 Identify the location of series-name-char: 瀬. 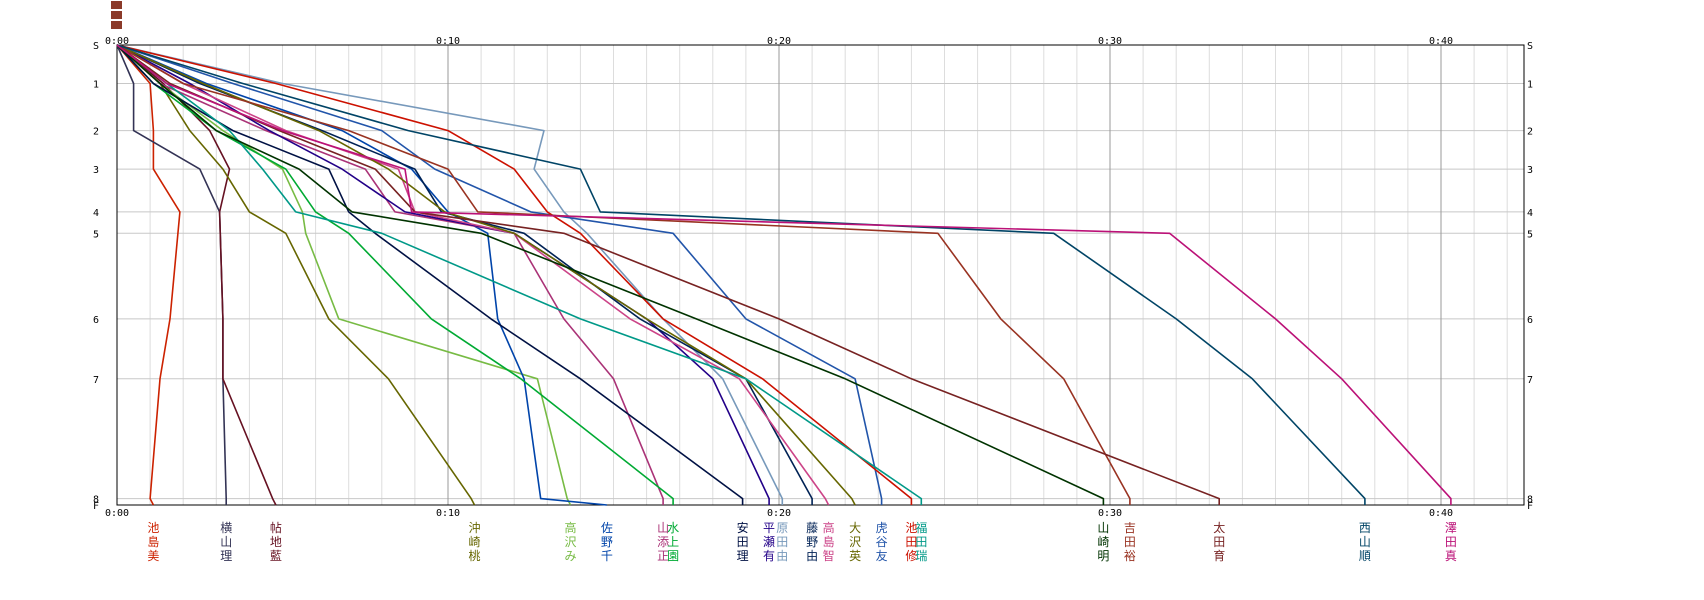
(769, 542).